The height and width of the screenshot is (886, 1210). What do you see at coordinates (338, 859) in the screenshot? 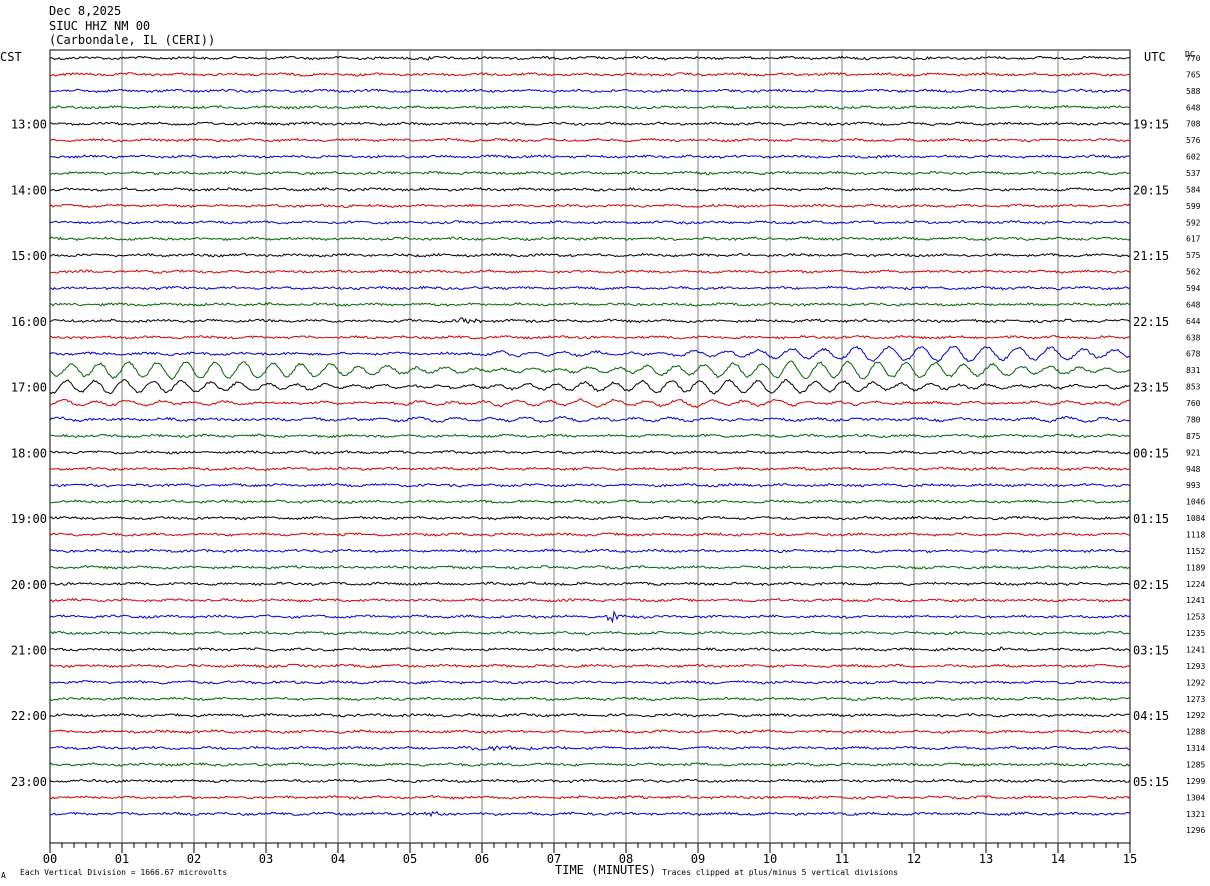
I see `x-tick-label: 04` at bounding box center [338, 859].